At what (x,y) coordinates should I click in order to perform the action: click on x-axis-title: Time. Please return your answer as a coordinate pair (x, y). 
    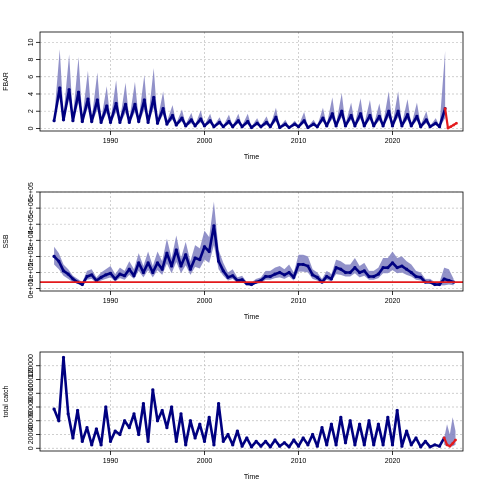
    Looking at the image, I should click on (251, 477).